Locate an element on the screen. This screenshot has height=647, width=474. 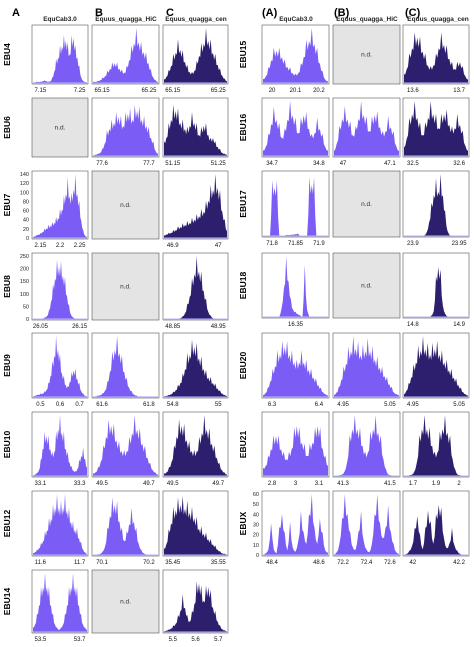
x-tick-label: 13.7 is located at coordinates (459, 91).